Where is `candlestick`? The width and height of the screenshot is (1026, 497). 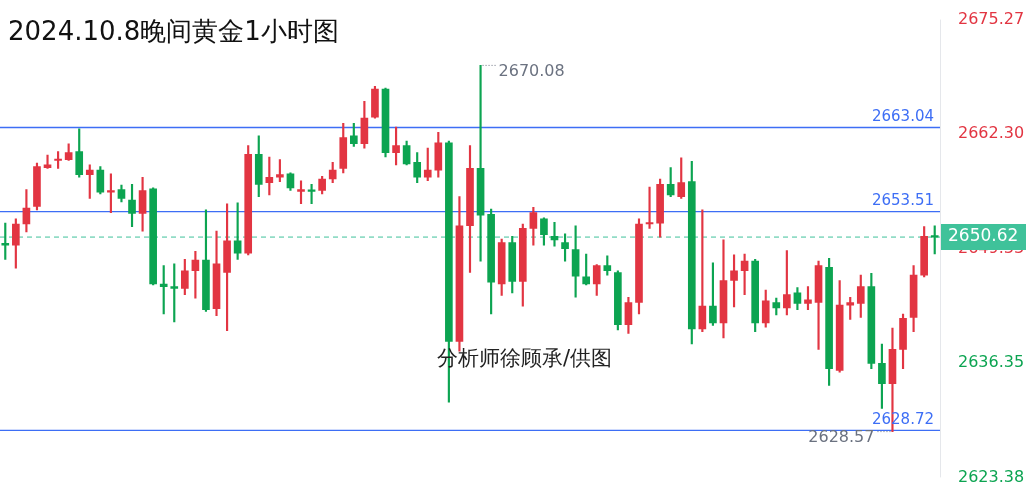 candlestick is located at coordinates (480, 163).